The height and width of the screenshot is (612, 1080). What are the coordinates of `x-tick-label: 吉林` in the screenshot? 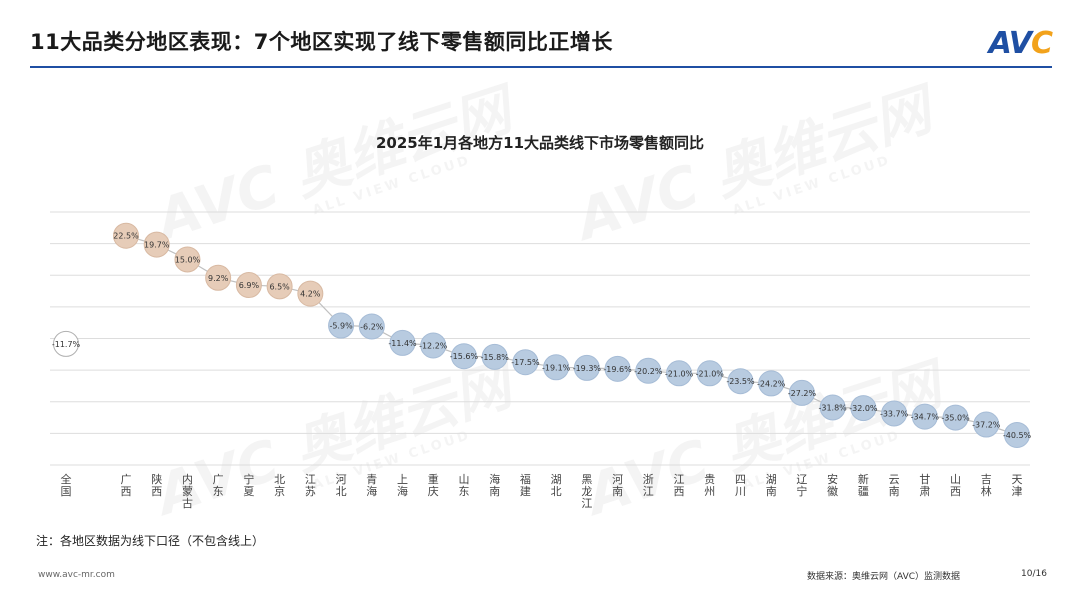 It's located at (986, 485).